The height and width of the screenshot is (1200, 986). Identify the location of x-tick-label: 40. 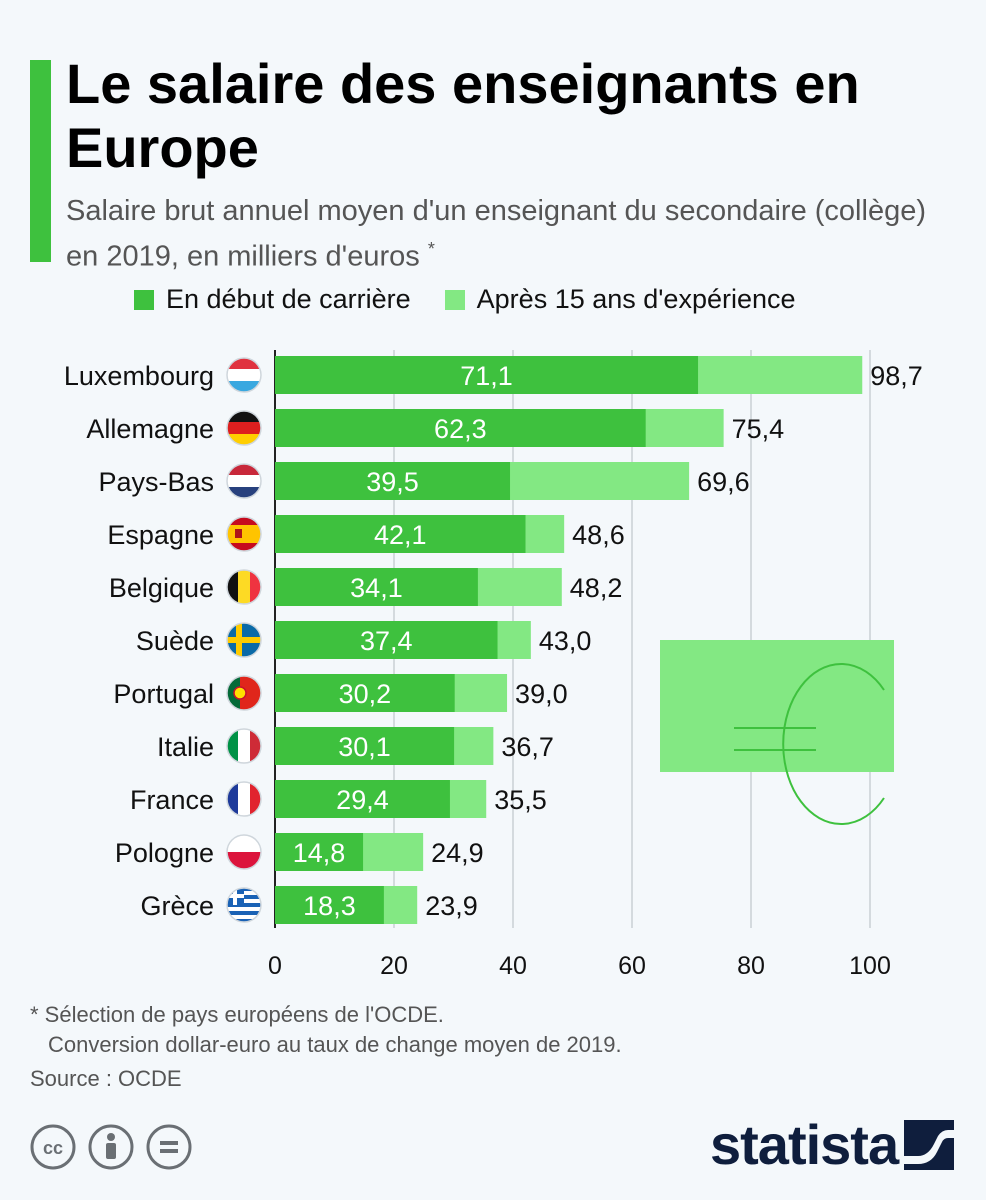
(513, 966).